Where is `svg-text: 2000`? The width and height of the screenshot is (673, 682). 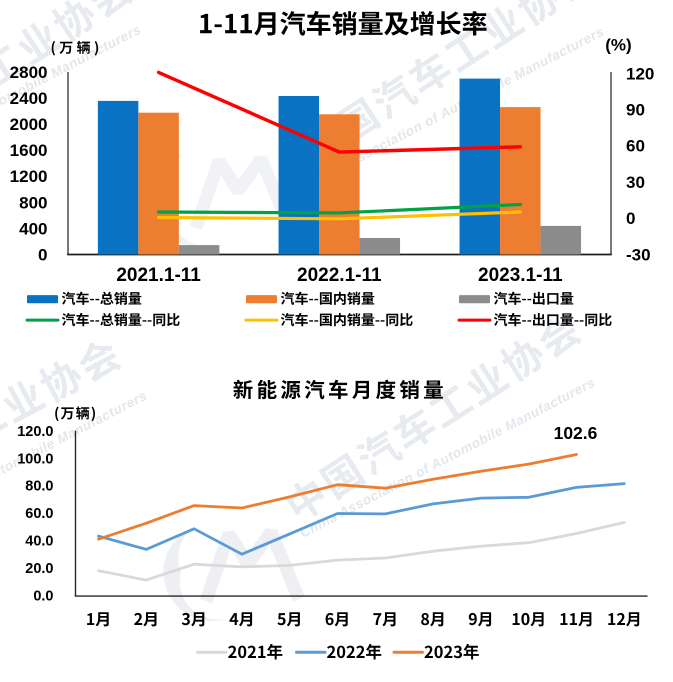
svg-text: 2000 is located at coordinates (29, 124).